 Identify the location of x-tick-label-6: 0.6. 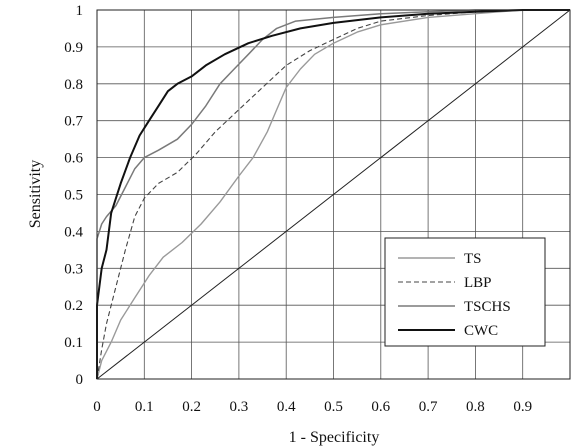
(380, 407).